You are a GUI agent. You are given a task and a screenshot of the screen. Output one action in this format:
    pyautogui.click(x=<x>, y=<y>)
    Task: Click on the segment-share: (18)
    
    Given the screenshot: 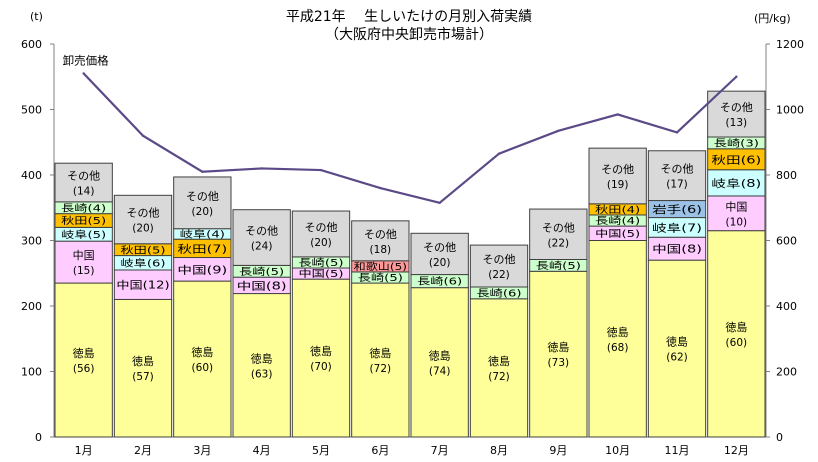 What is the action you would take?
    pyautogui.click(x=381, y=250)
    